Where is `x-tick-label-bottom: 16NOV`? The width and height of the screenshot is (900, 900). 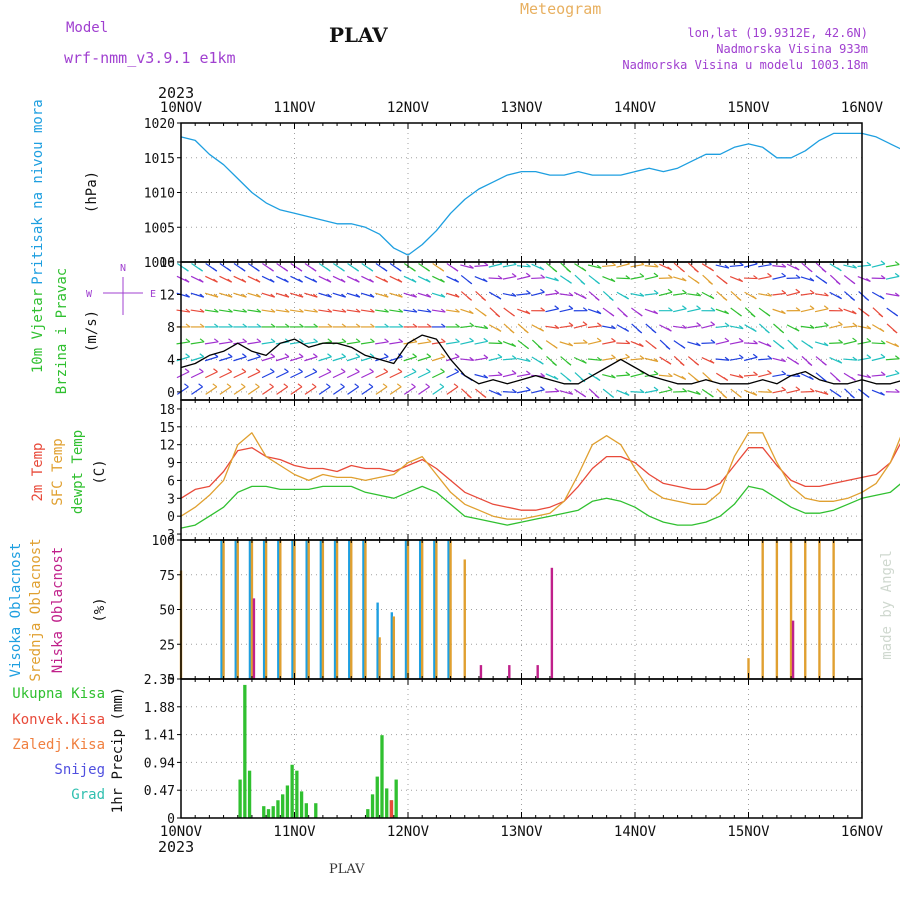 x-tick-label-bottom: 16NOV is located at coordinates (862, 832).